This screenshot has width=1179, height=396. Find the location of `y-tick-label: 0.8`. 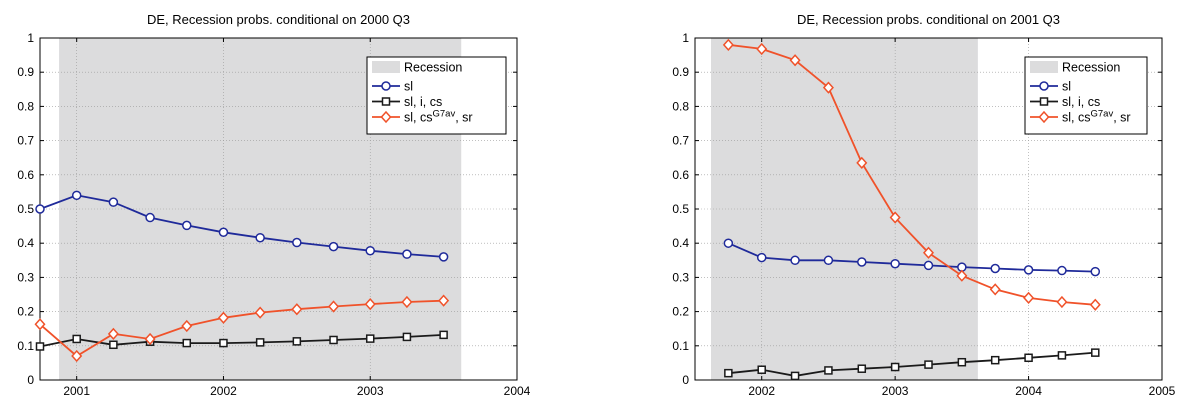

y-tick-label: 0.8 is located at coordinates (680, 106).